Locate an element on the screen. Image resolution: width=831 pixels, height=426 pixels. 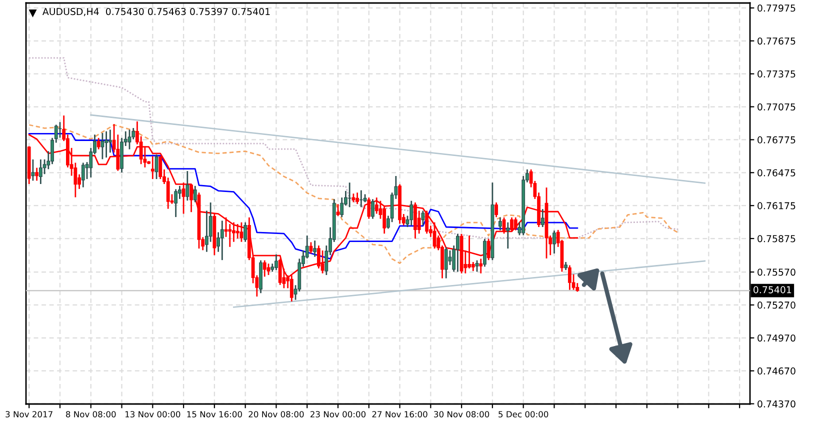
y-tick-label: 0.74670 is located at coordinates (777, 371).